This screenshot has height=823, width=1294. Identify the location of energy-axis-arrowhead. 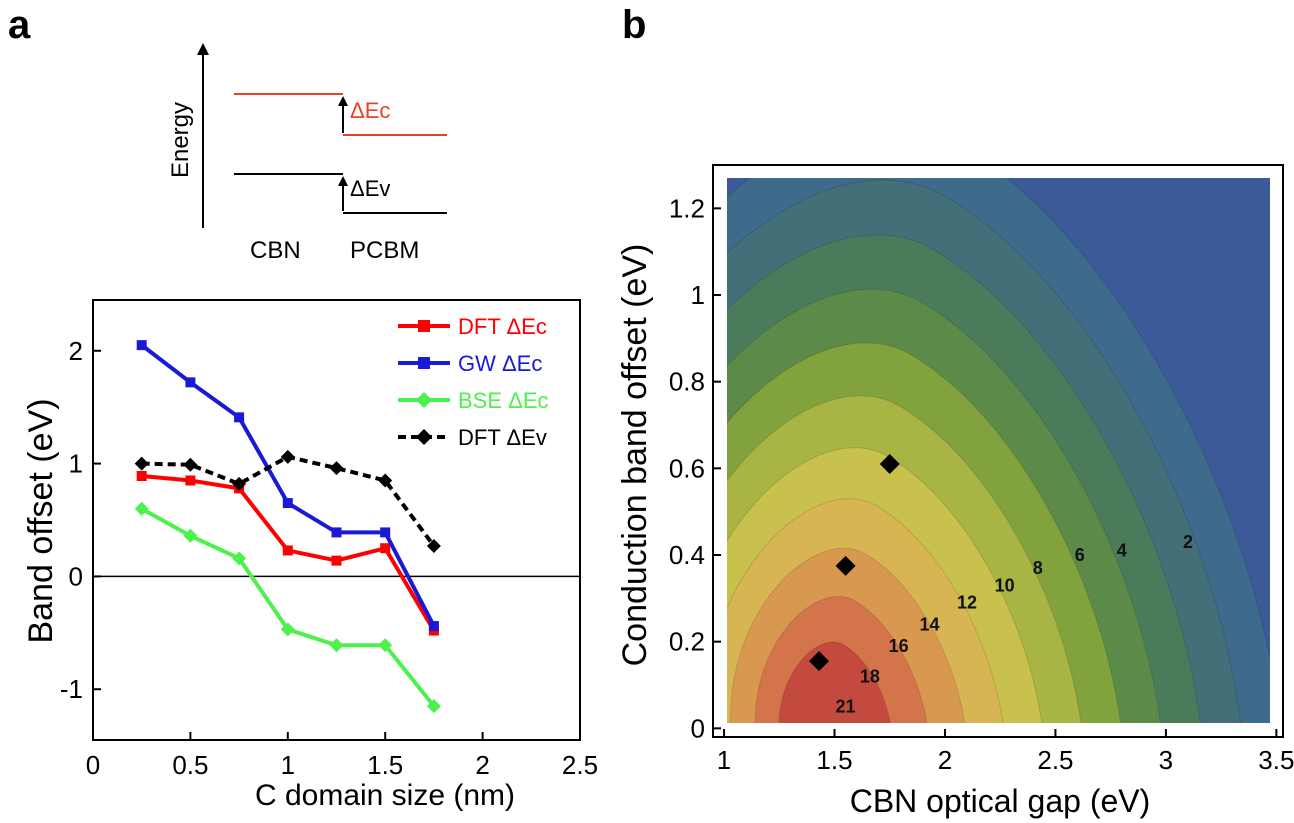
(203, 49).